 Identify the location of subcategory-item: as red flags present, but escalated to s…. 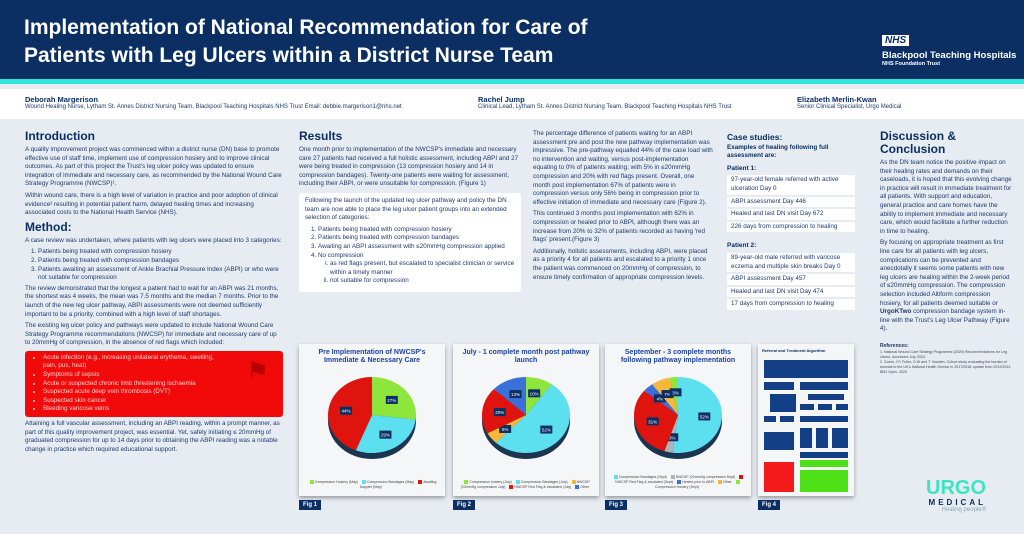
(422, 268).